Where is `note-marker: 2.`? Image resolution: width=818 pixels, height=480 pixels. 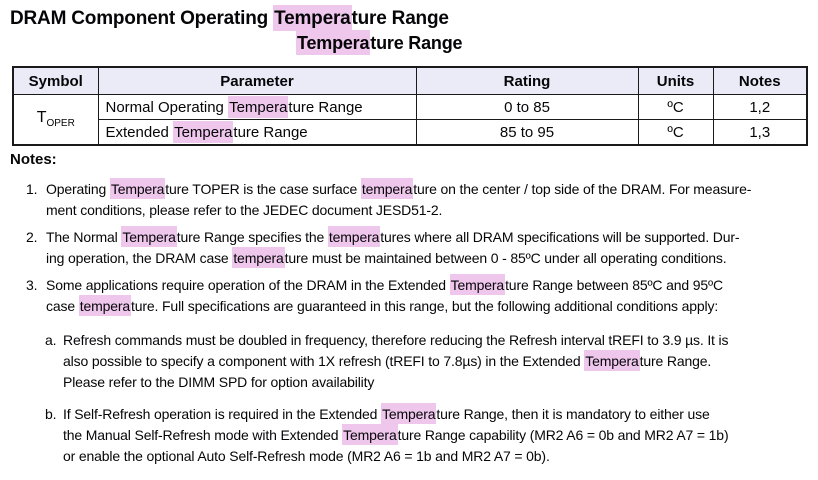
note-marker: 2. is located at coordinates (32, 237).